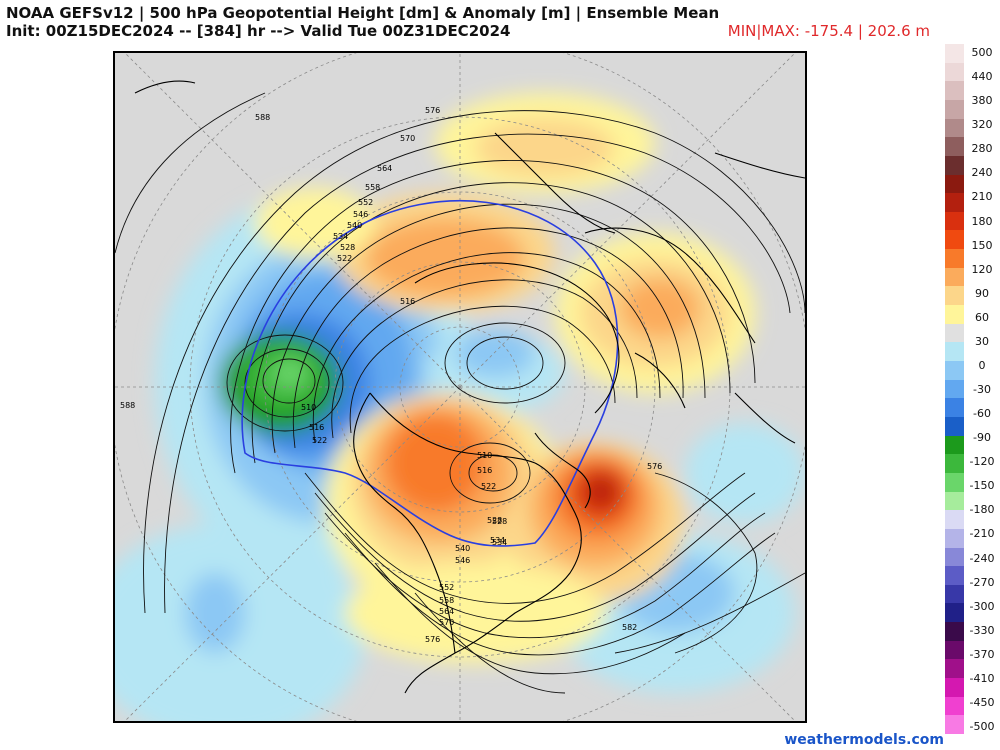 The width and height of the screenshot is (1000, 750). Describe the element at coordinates (982, 462) in the screenshot. I see `colorbar-label: -120` at that location.